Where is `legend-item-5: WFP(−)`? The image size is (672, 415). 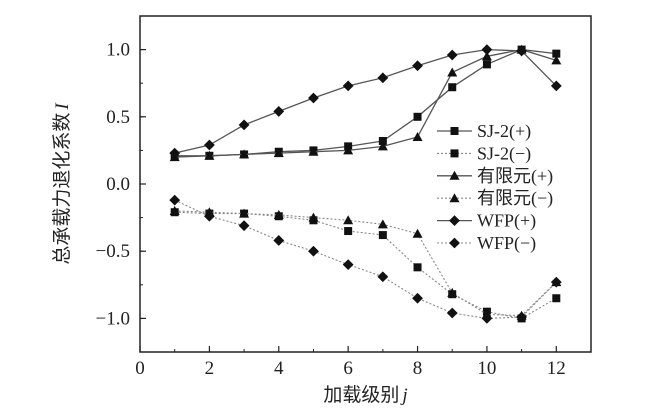 legend-item-5: WFP(−) is located at coordinates (486, 243).